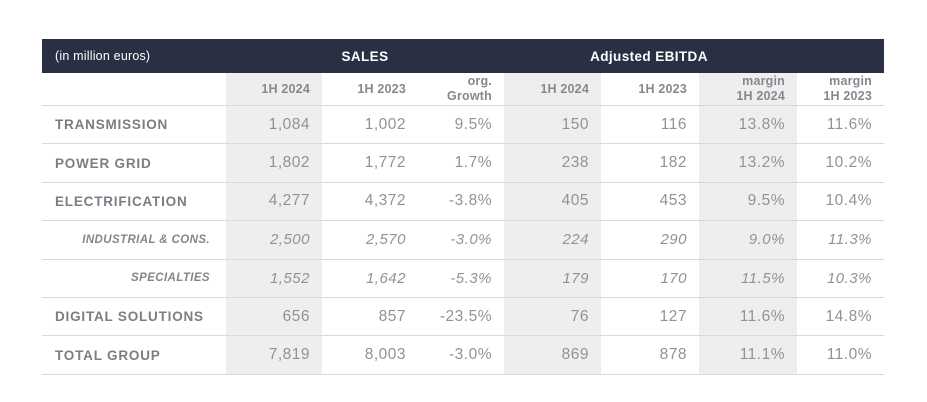 This screenshot has height=402, width=927. Describe the element at coordinates (849, 278) in the screenshot. I see `cell-margin-1h2023: 10.3%` at that location.